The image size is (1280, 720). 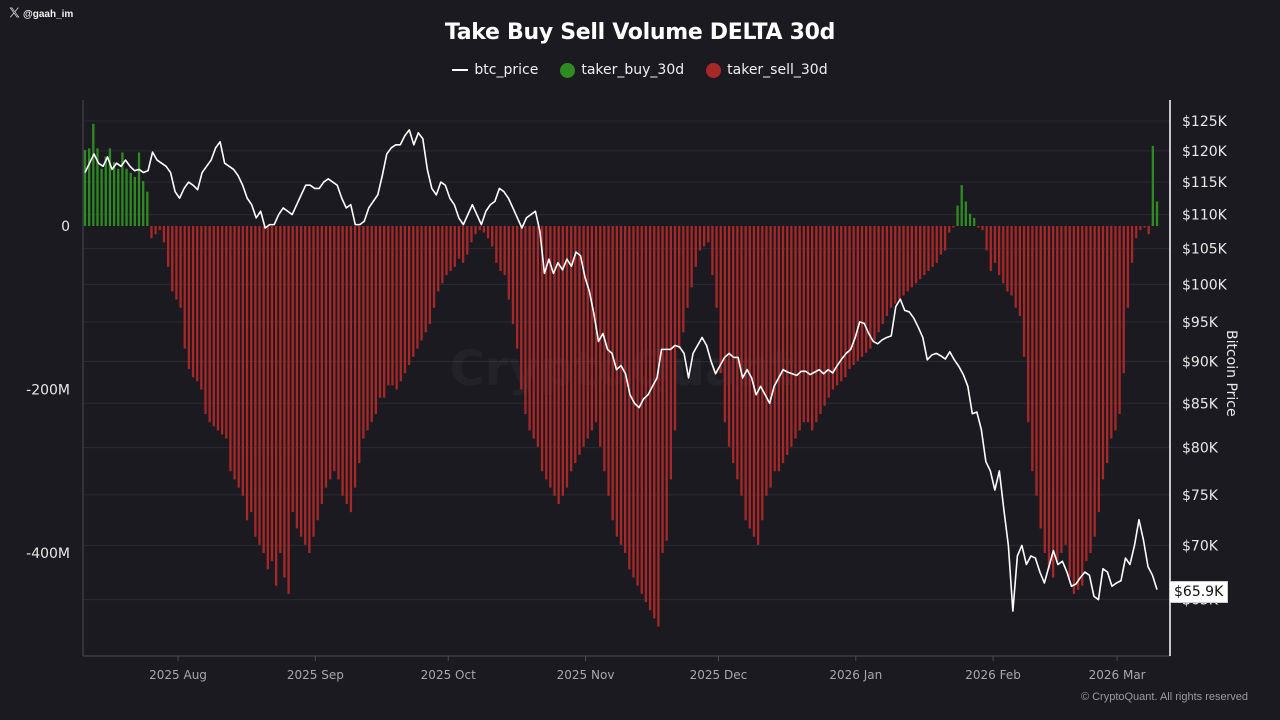 I want to click on legend-item-taker-buy: taker_buy_30d, so click(x=622, y=70).